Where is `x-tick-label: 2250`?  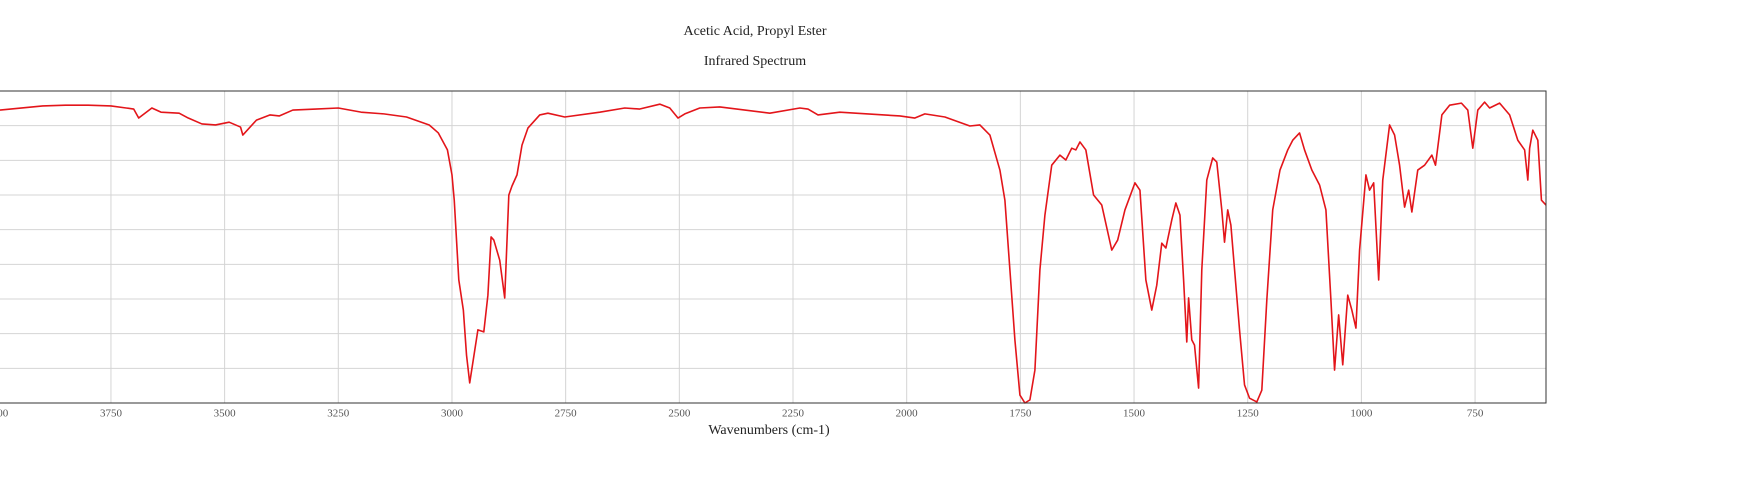
x-tick-label: 2250 is located at coordinates (793, 414).